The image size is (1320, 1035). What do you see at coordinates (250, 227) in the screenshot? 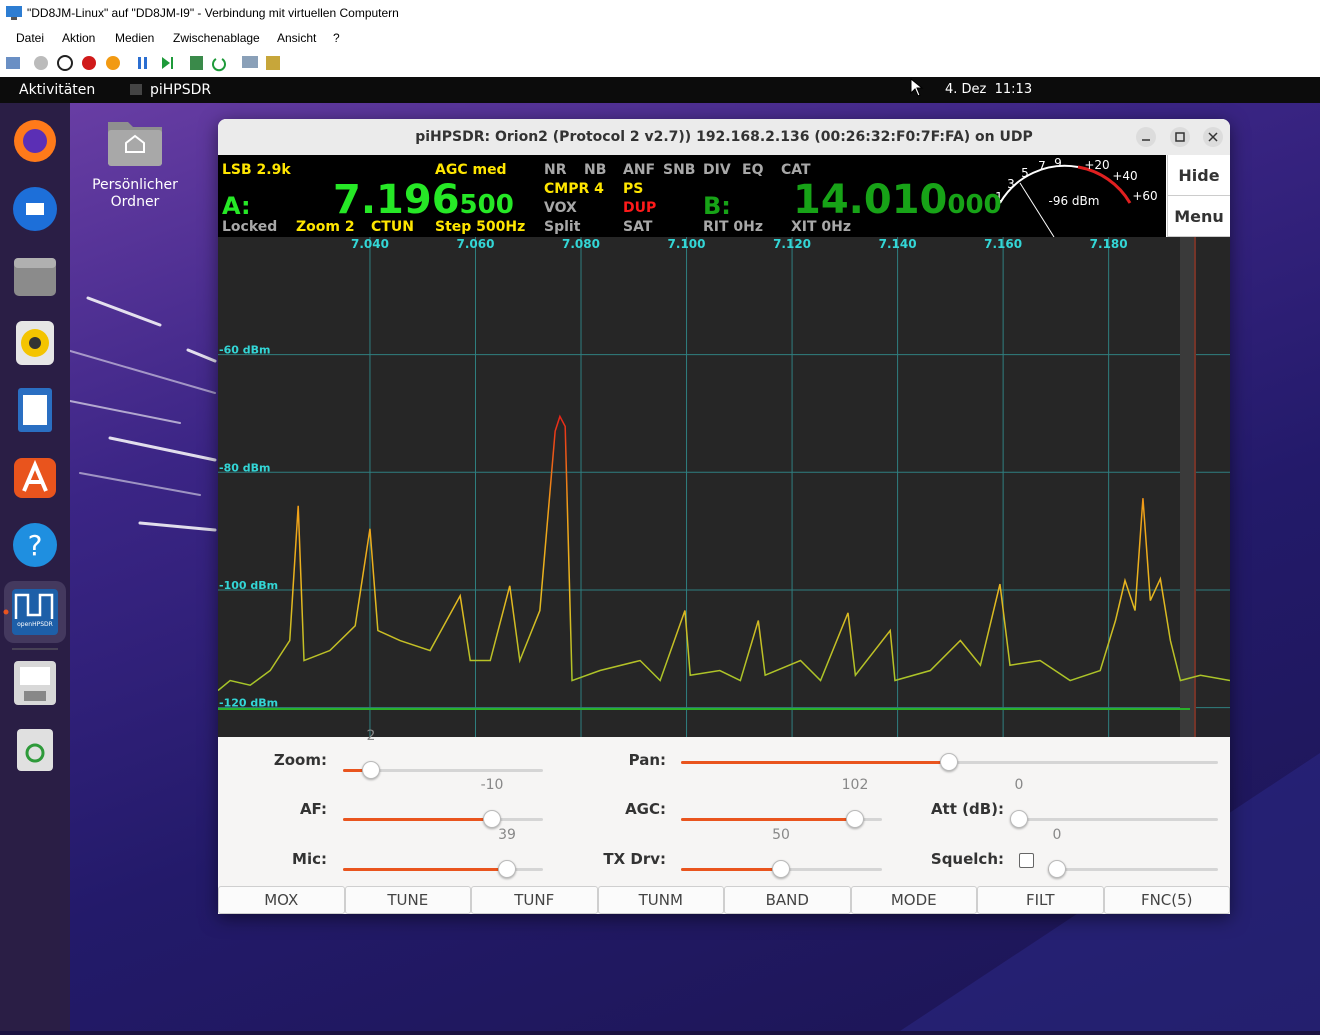
I see `locked: Locked` at bounding box center [250, 227].